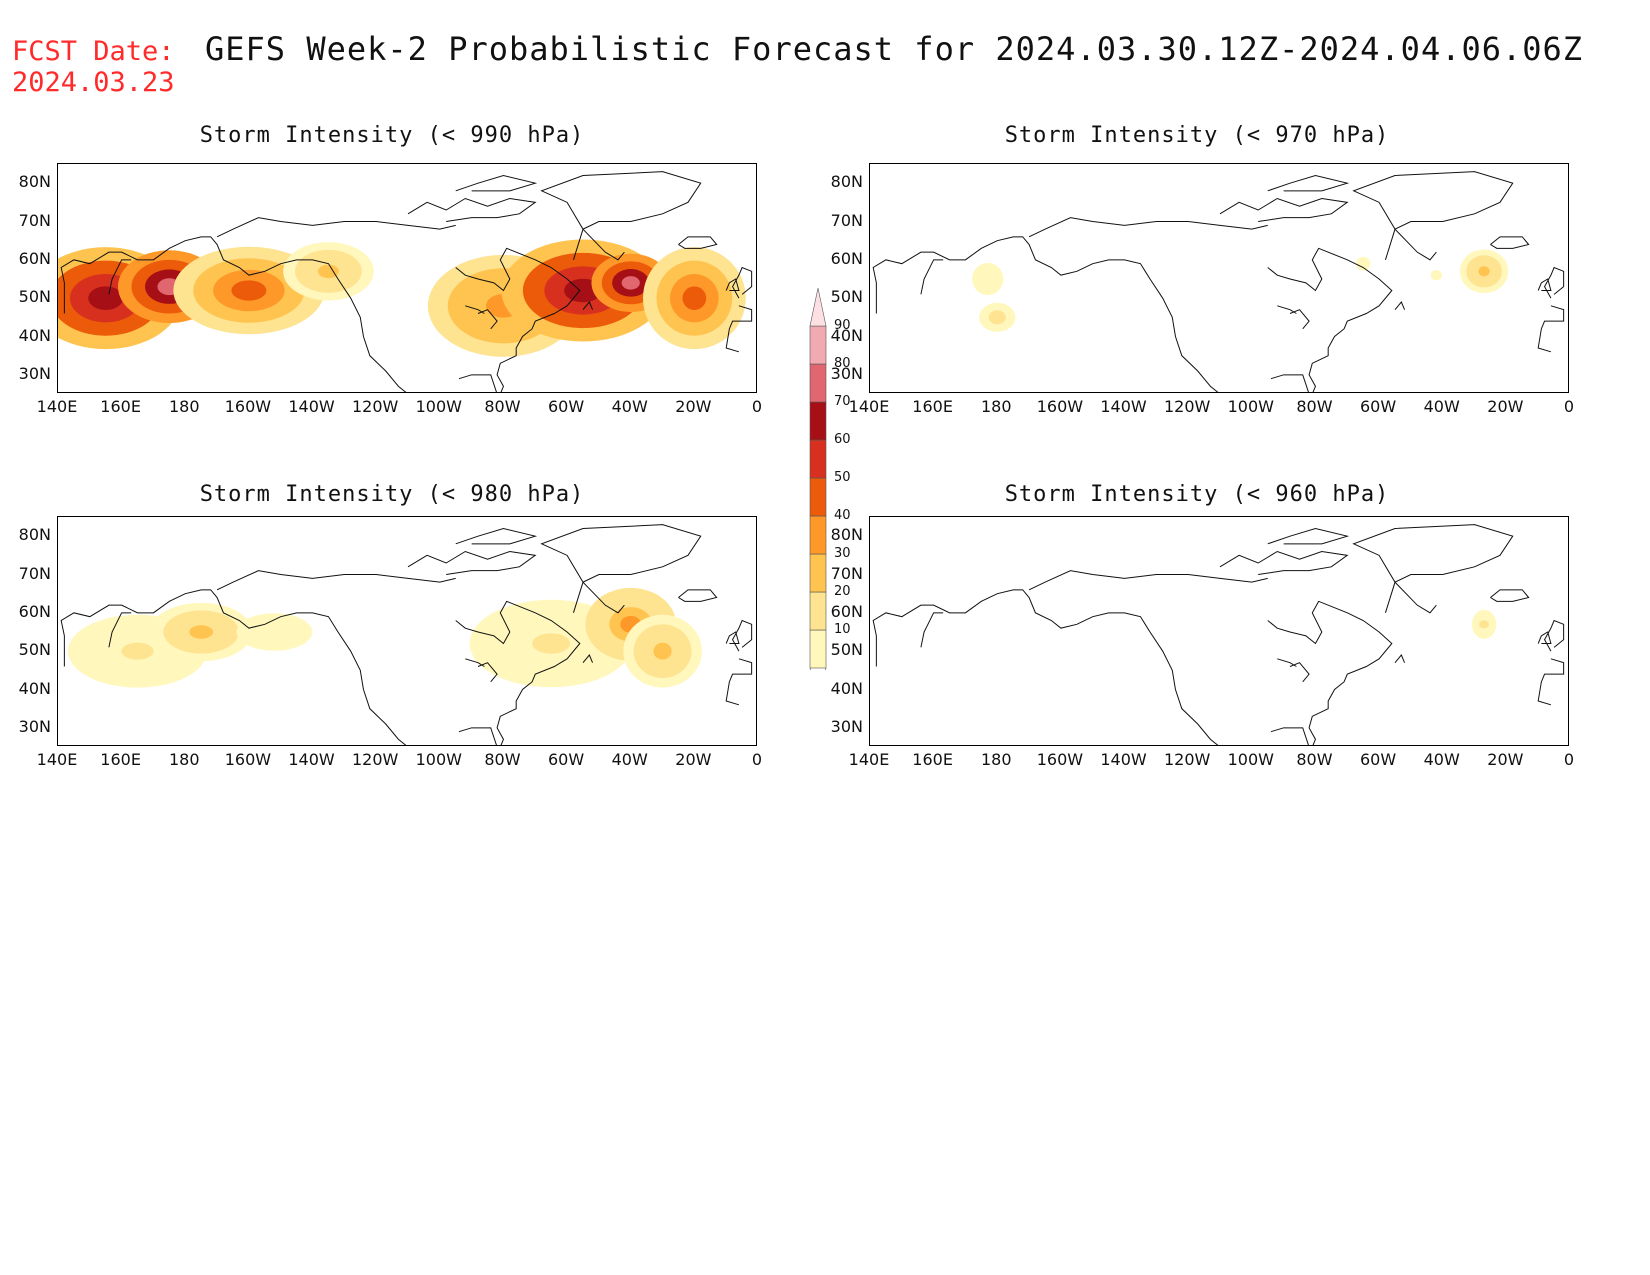 The height and width of the screenshot is (1275, 1650). I want to click on colorbar-label: 40, so click(842, 515).